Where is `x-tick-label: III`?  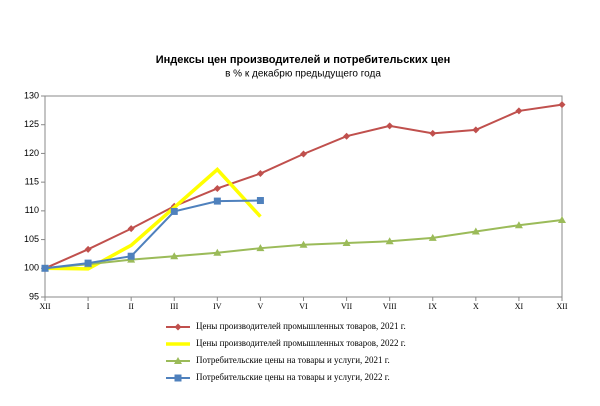
x-tick-label: III is located at coordinates (174, 306).